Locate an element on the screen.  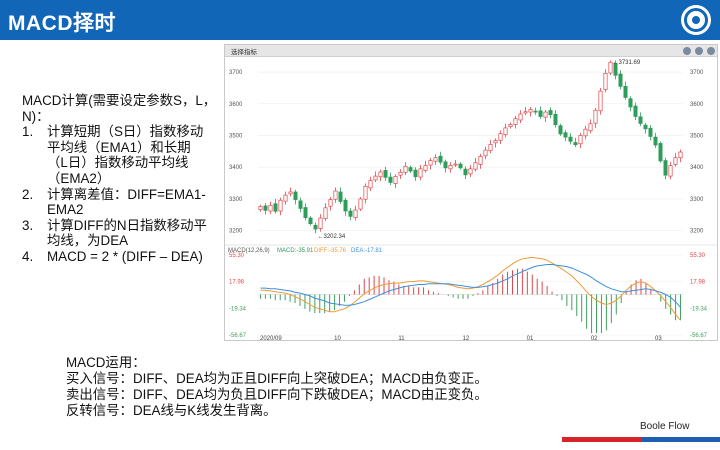
close-icon is located at coordinates (711, 51).